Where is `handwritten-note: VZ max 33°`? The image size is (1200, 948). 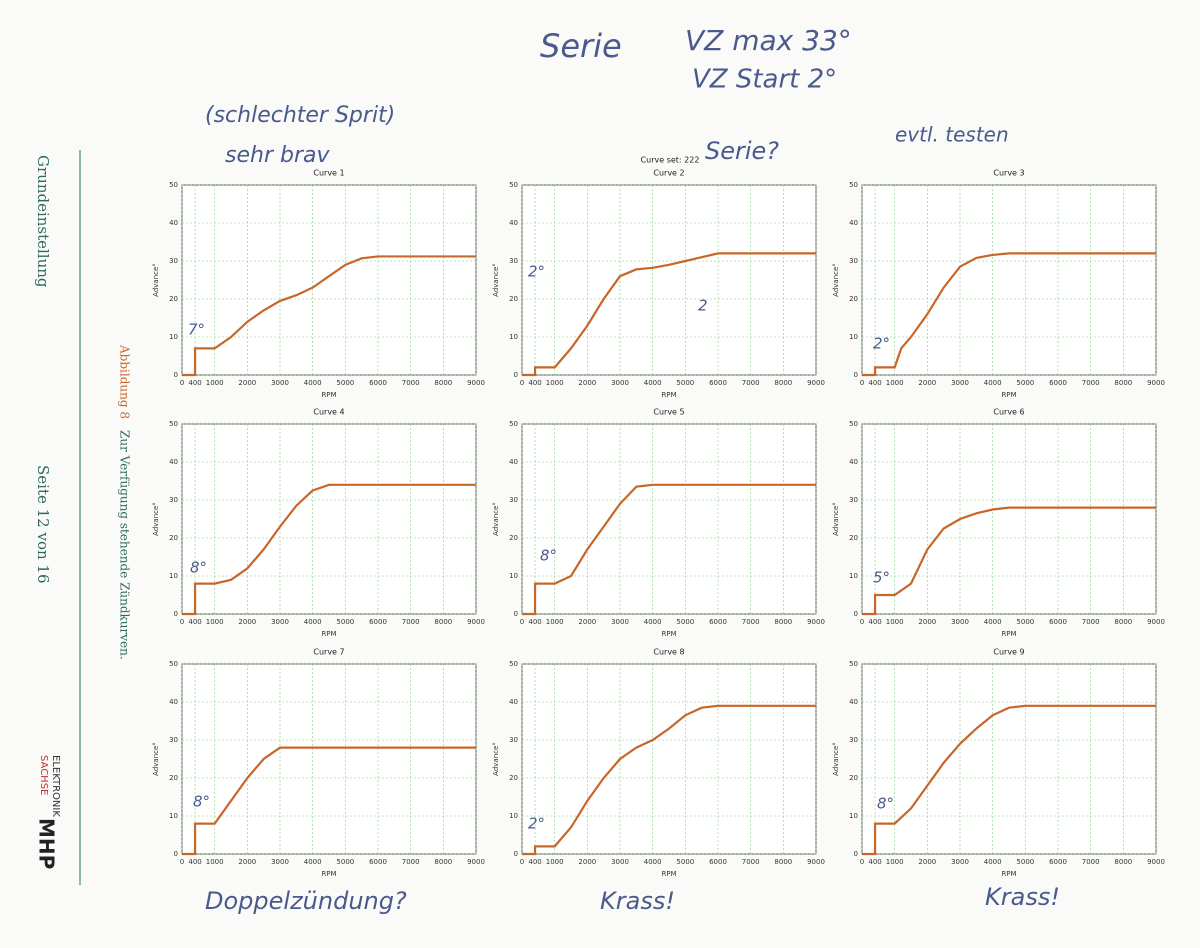
handwritten-note: VZ max 33° is located at coordinates (768, 40).